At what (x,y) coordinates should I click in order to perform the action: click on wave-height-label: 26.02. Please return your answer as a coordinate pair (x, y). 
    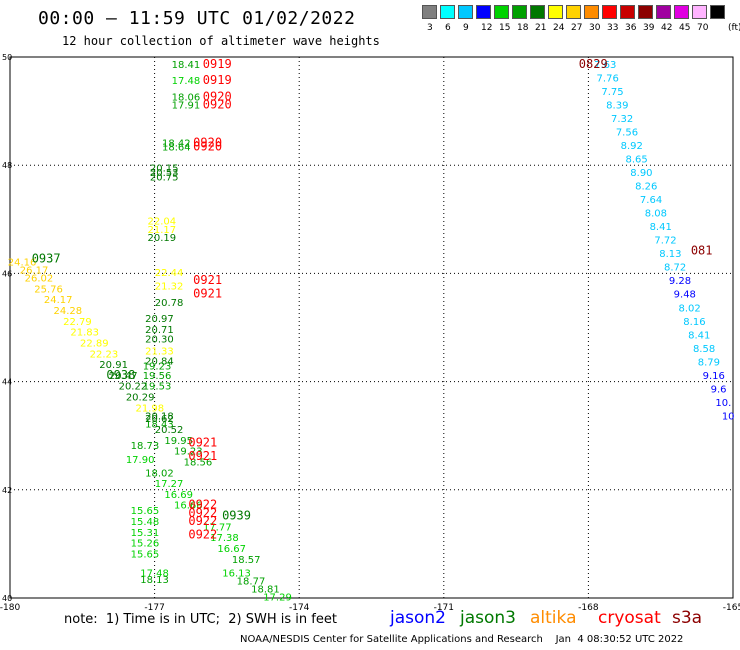
    Looking at the image, I should click on (39, 279).